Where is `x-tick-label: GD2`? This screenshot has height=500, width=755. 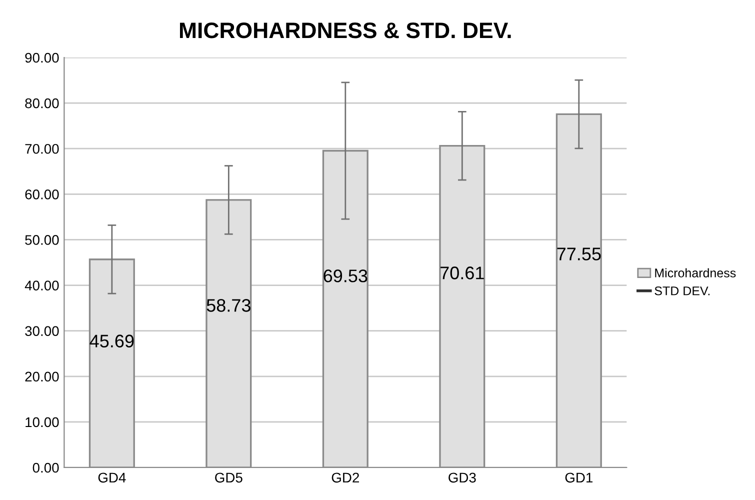 x-tick-label: GD2 is located at coordinates (345, 477).